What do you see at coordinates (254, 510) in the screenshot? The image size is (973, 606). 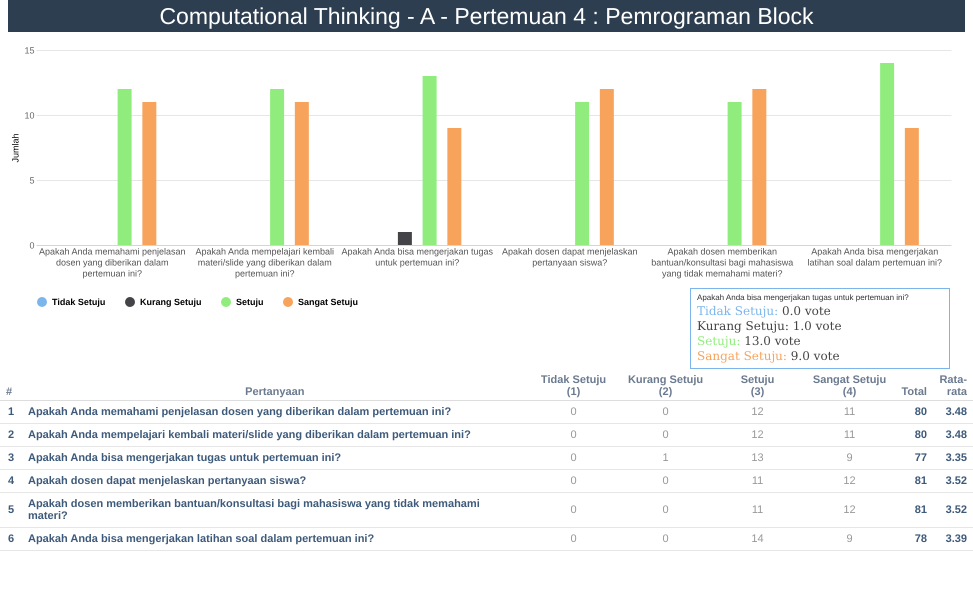 I see `category-label: Apakah dosen memberikan bantuan/konsultasi bagi mahasiswa yang tidak memahami materi?` at bounding box center [254, 510].